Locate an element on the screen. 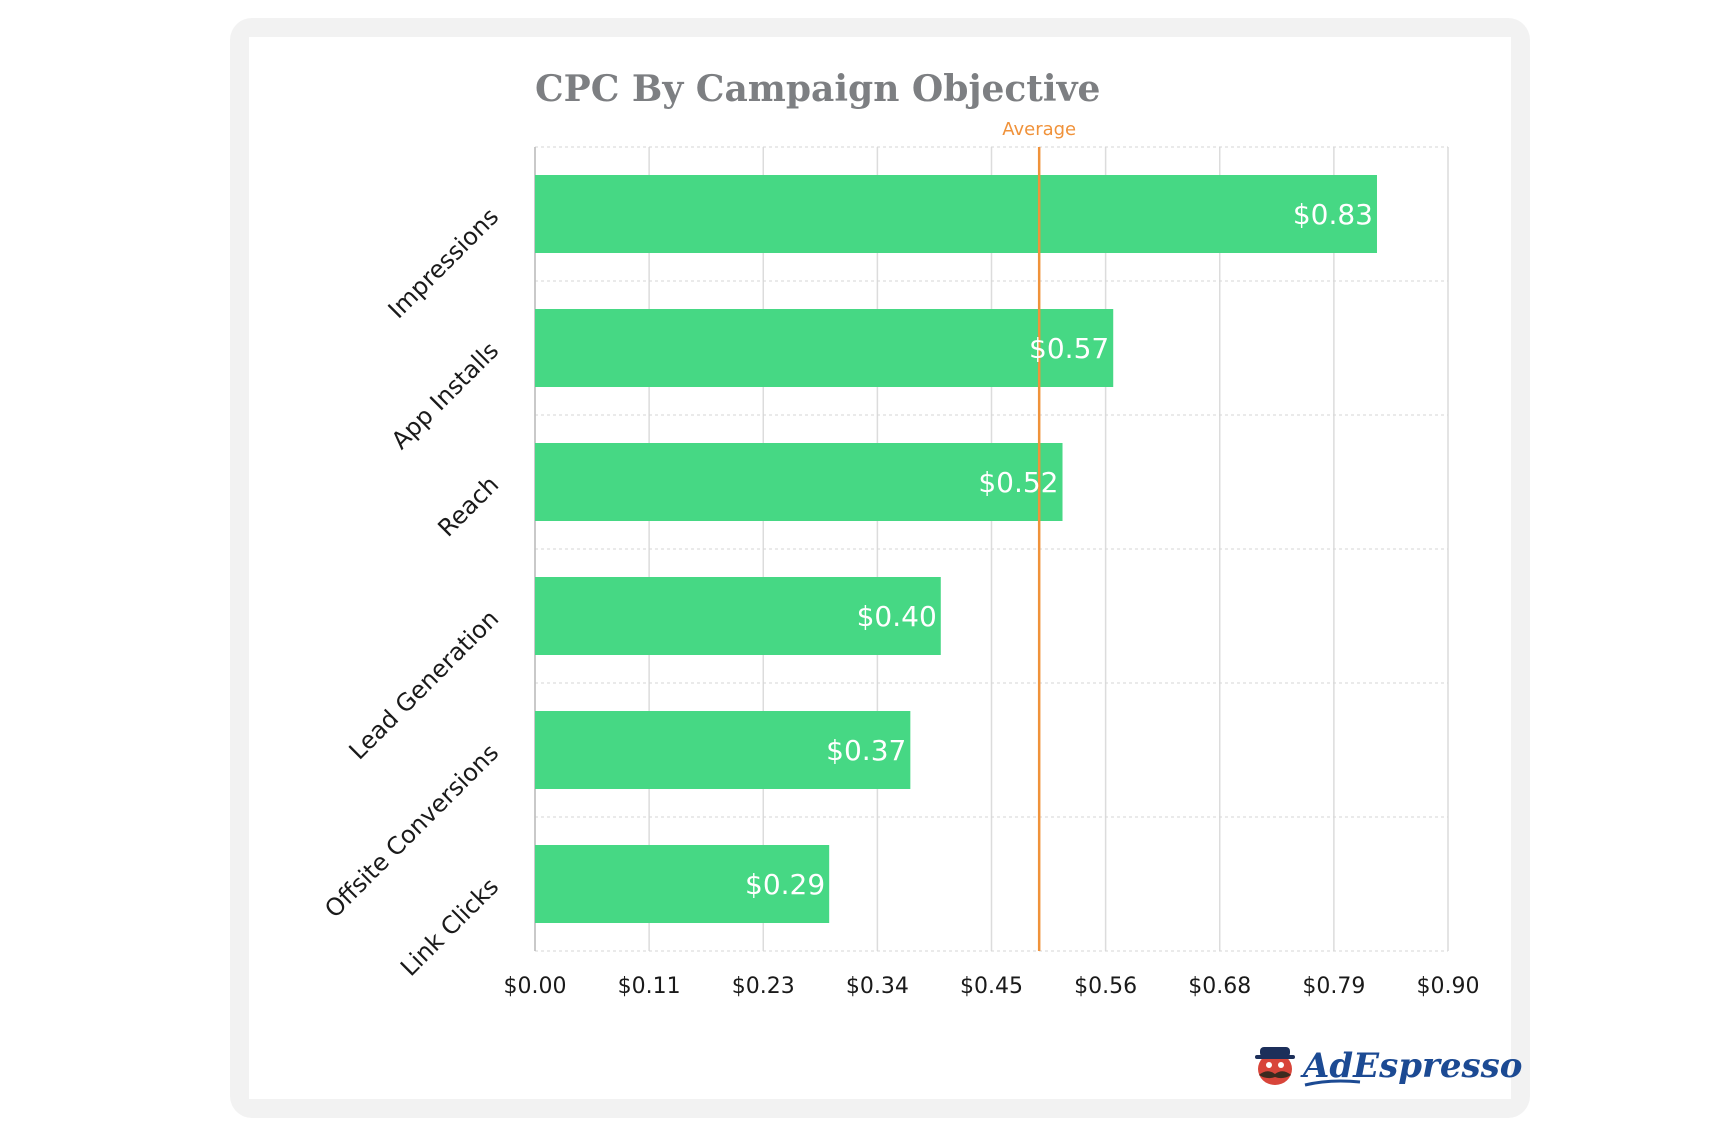 The image size is (1734, 1130). x-tick-label: $0.00 is located at coordinates (535, 986).